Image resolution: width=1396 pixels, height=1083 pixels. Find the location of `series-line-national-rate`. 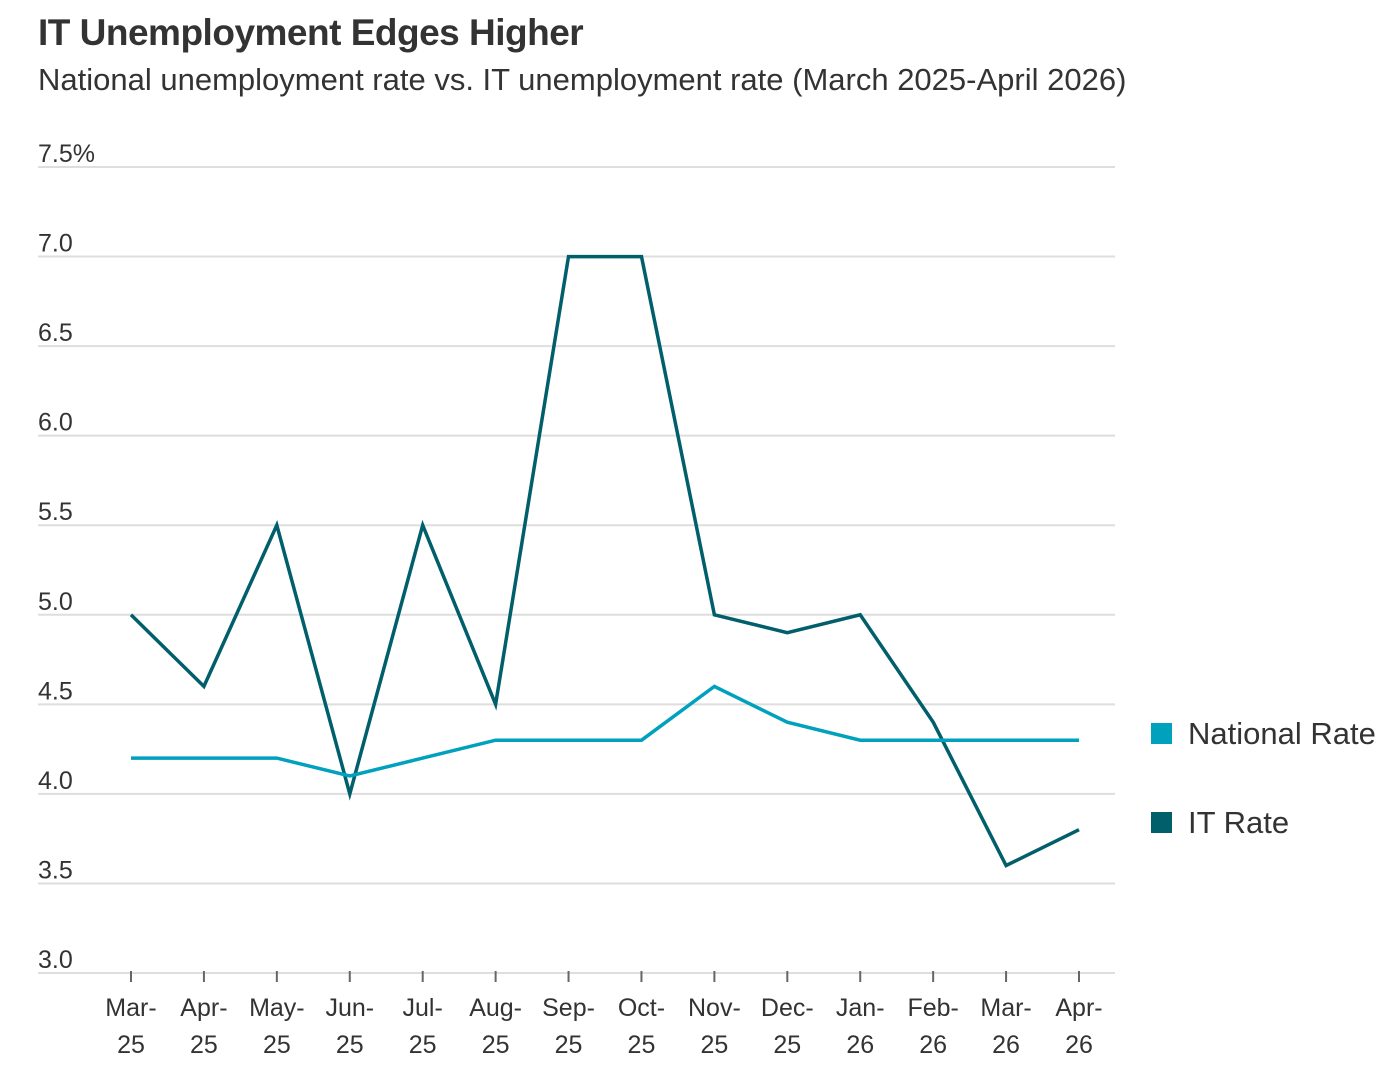

series-line-national-rate is located at coordinates (605, 731).